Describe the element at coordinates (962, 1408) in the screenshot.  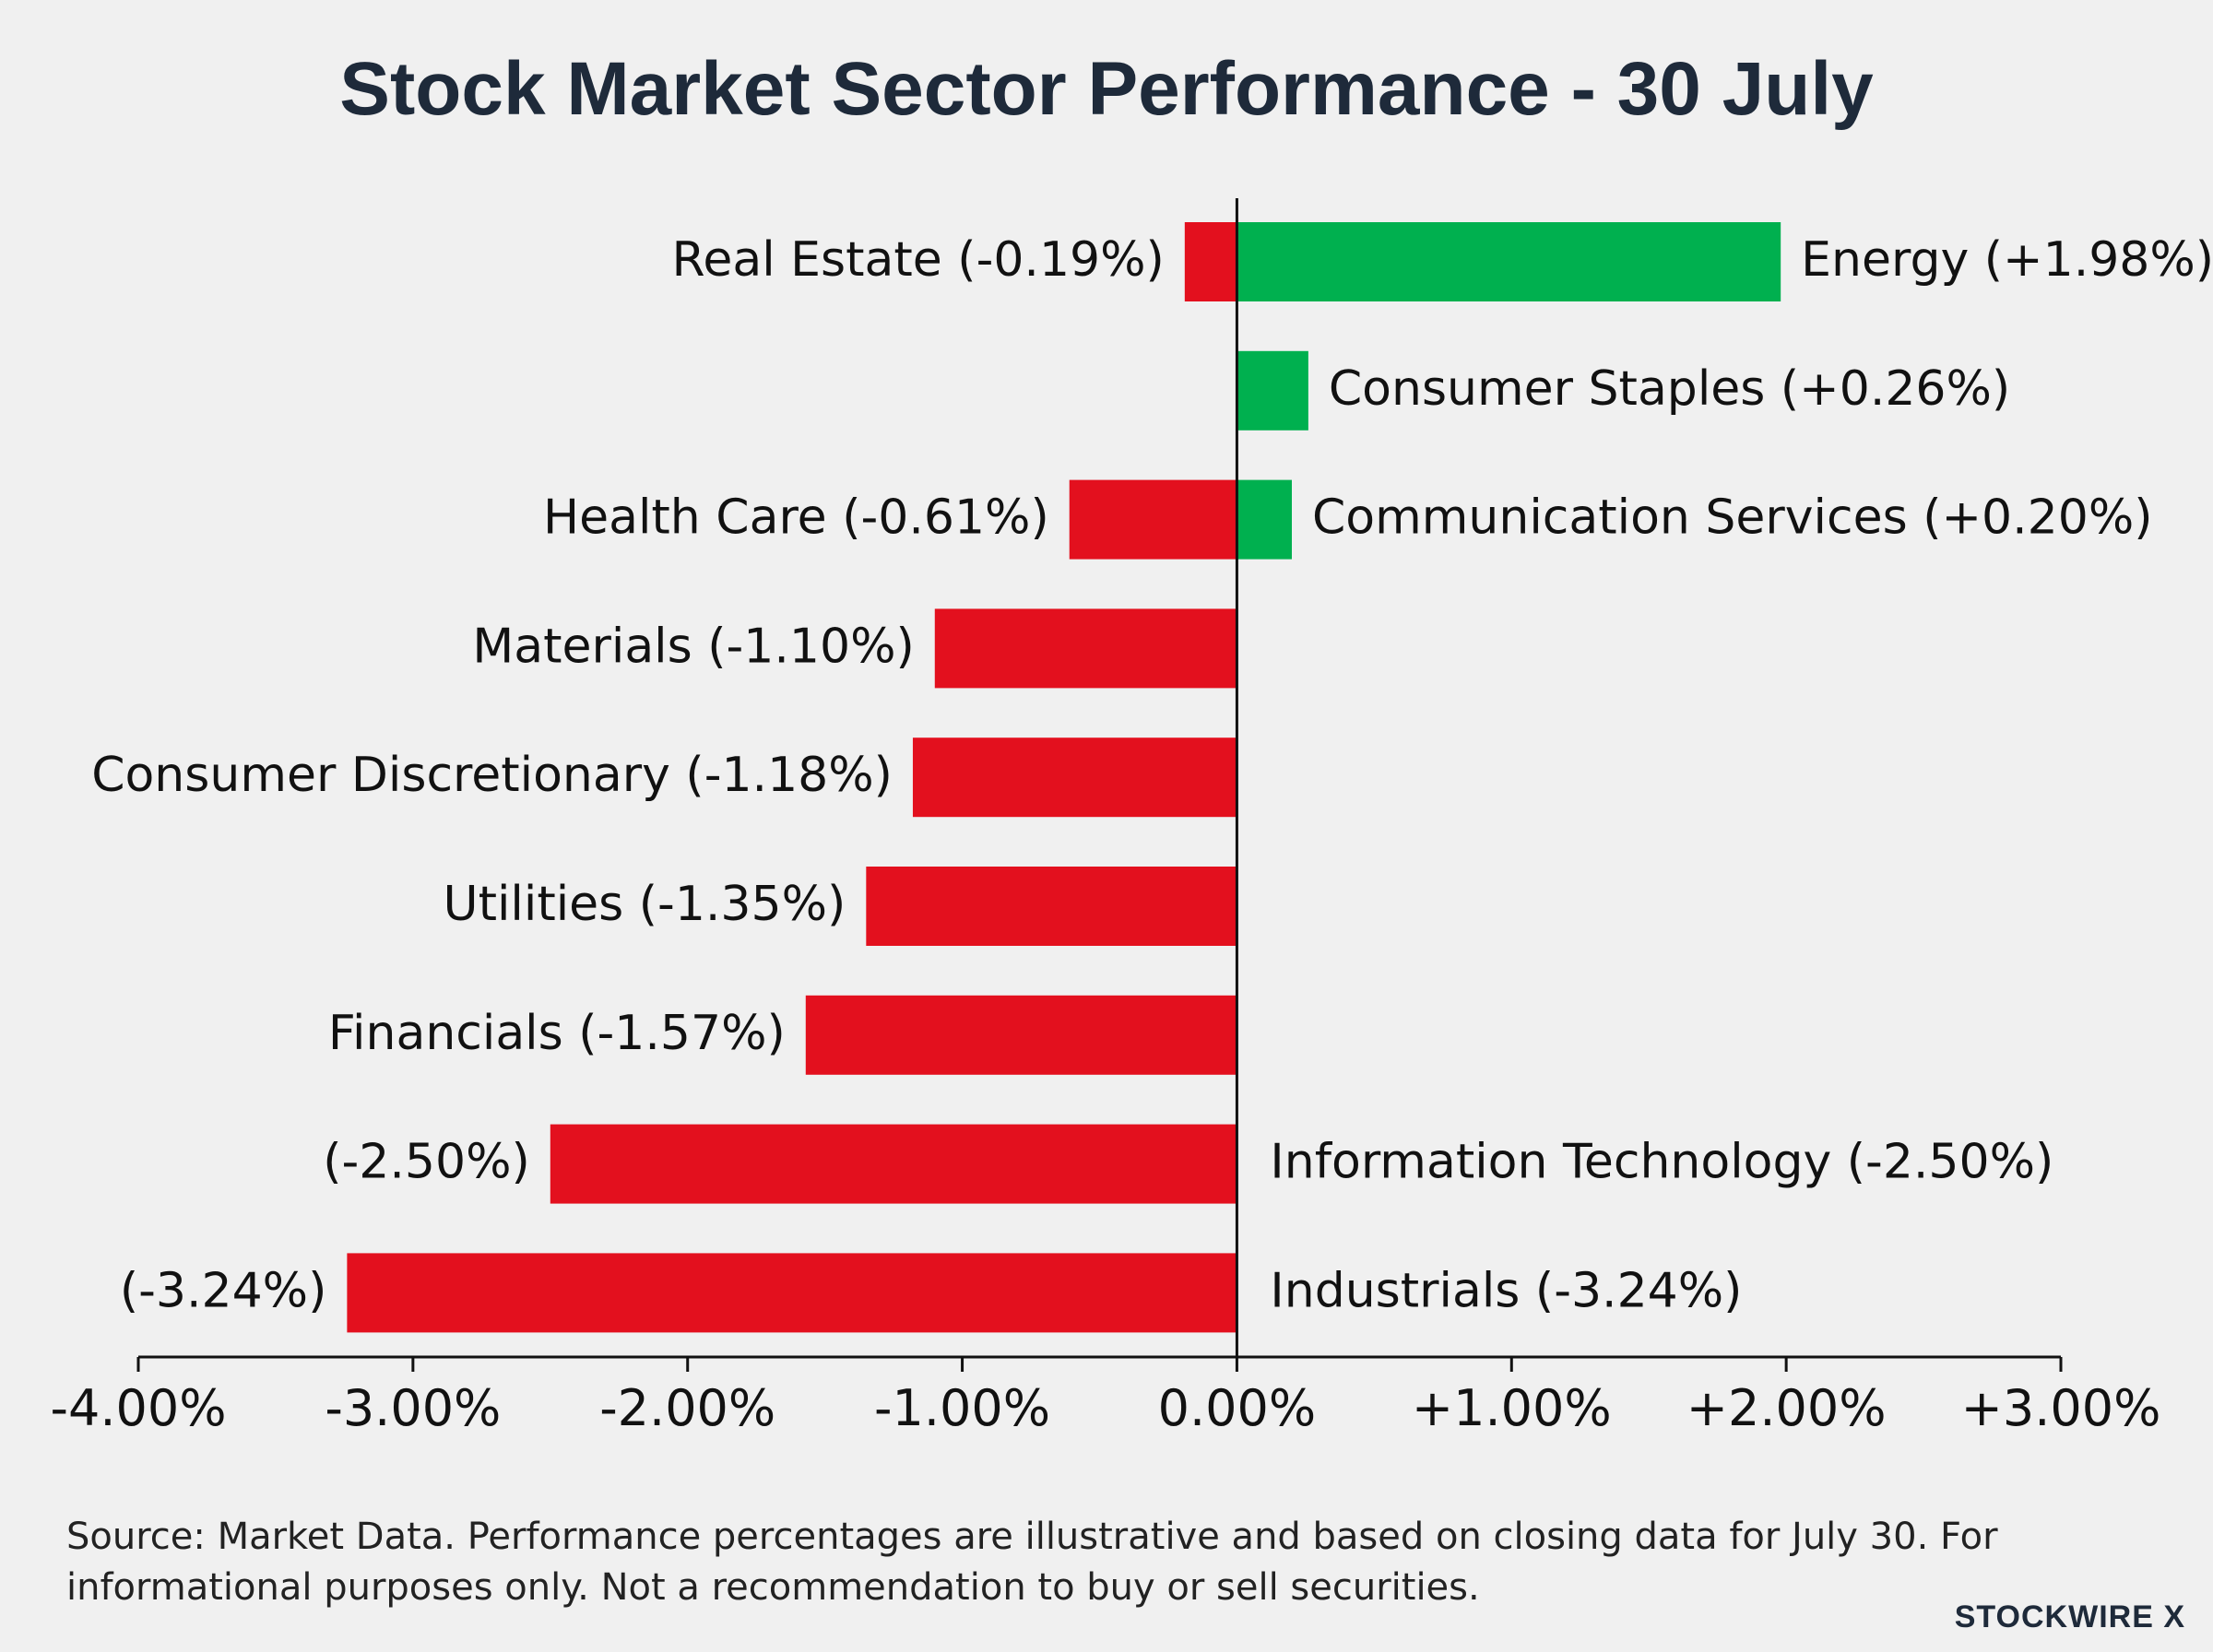
I see `x-tick-label: -1.00%` at that location.